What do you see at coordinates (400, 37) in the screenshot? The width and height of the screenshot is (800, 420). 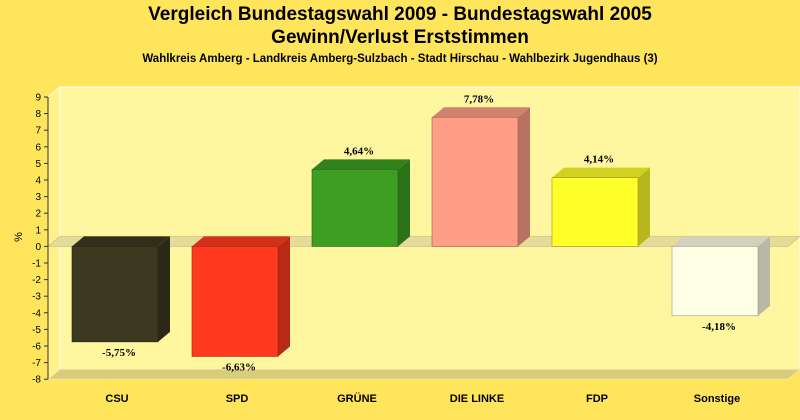 I see `chart-subtitle: Gewinn/Verlust Erststimmen` at bounding box center [400, 37].